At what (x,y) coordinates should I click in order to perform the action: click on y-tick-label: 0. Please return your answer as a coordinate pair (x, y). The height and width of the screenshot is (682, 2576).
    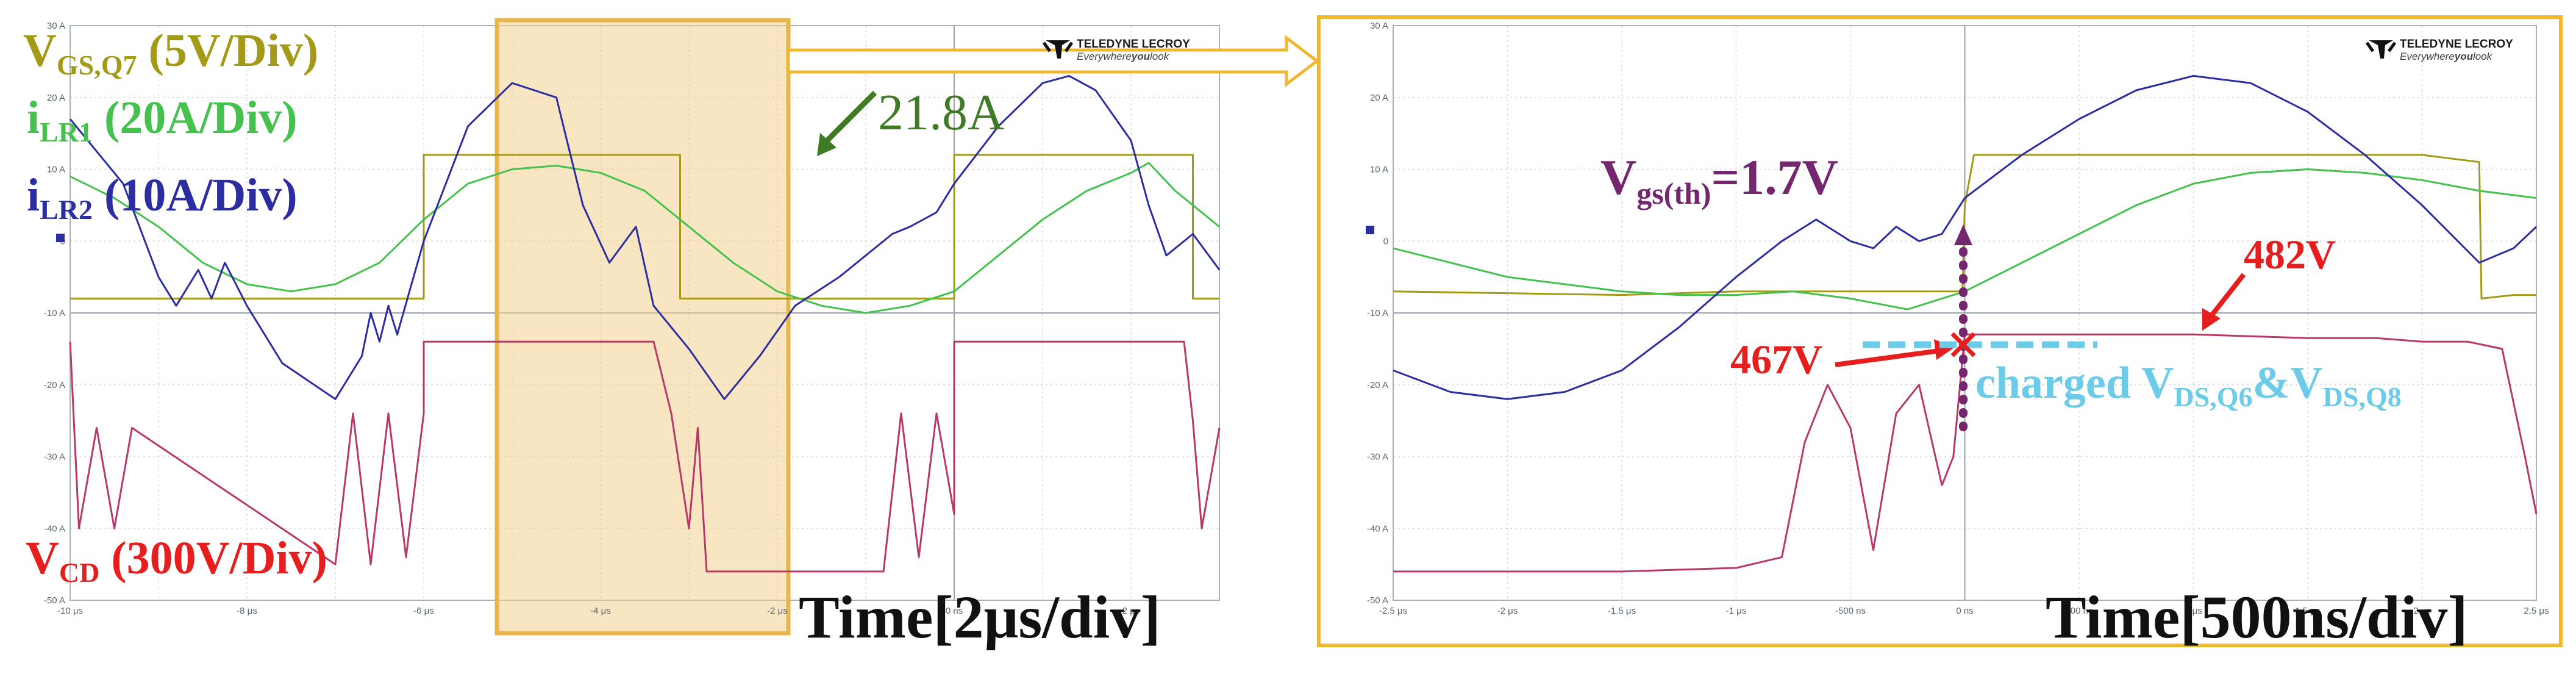
    Looking at the image, I should click on (1385, 241).